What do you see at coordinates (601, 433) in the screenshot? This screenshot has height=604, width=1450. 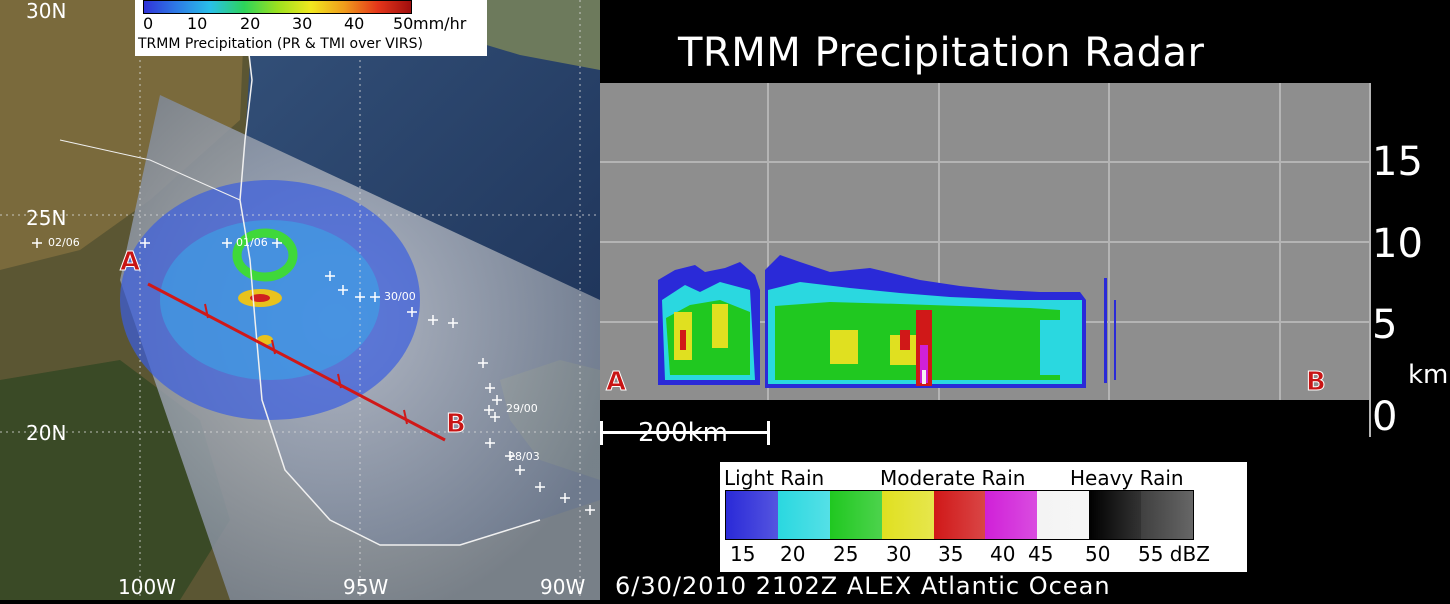 I see `scale-bar-tick-left` at bounding box center [601, 433].